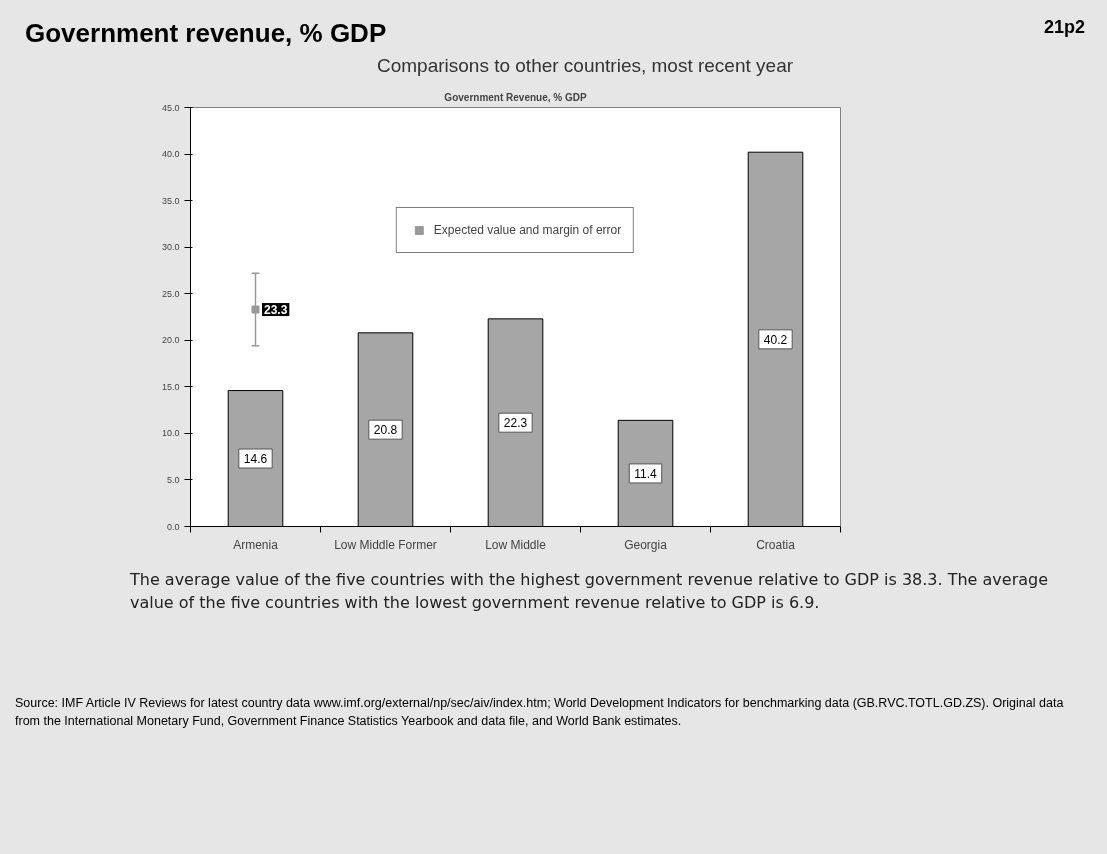  Describe the element at coordinates (170, 247) in the screenshot. I see `y-tick-label: 30.0` at that location.